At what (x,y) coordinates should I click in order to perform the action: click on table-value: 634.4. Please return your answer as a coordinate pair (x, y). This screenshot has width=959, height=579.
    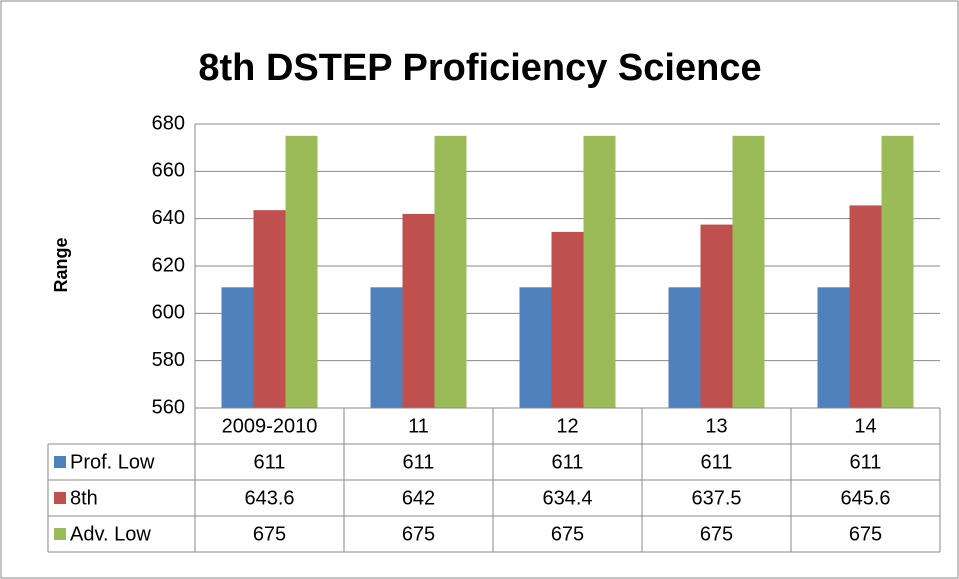
    Looking at the image, I should click on (567, 498).